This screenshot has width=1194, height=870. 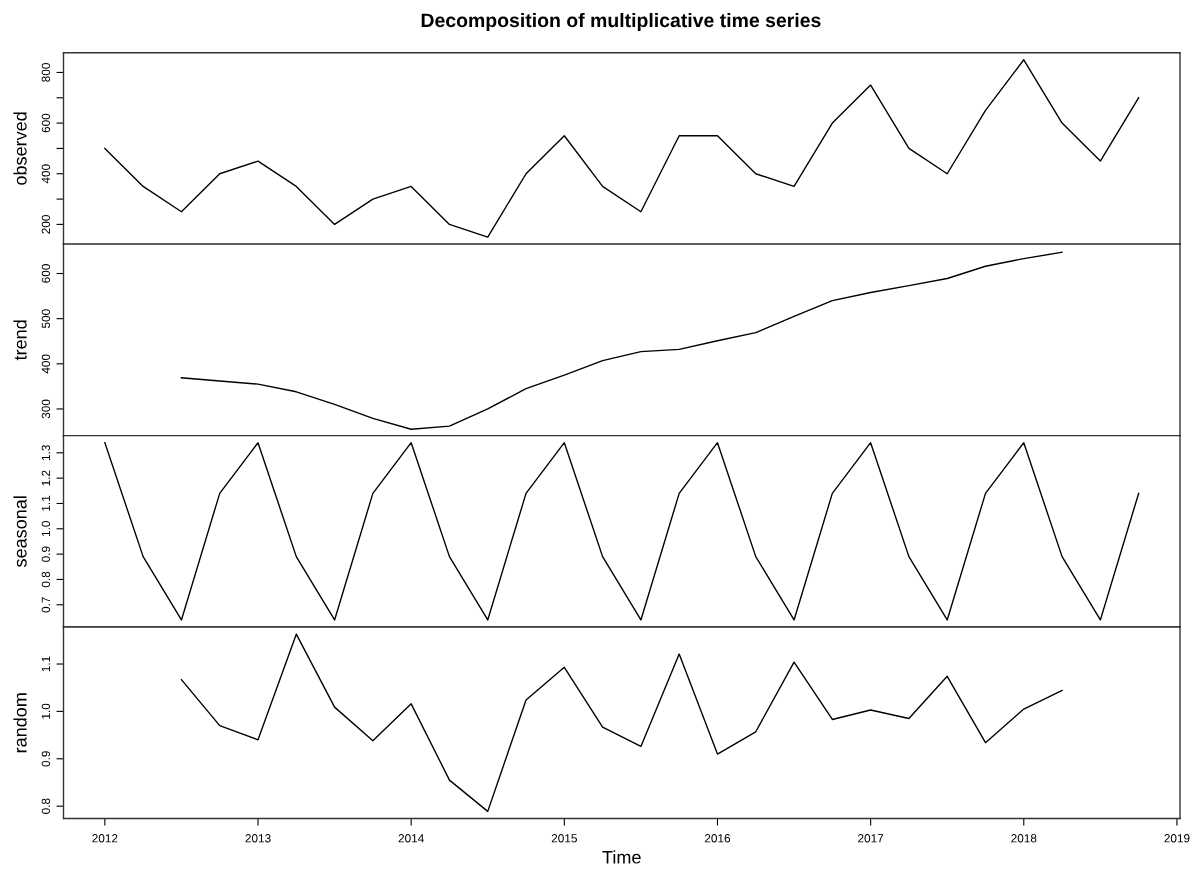 I want to click on y-tick-label: 500, so click(x=46, y=319).